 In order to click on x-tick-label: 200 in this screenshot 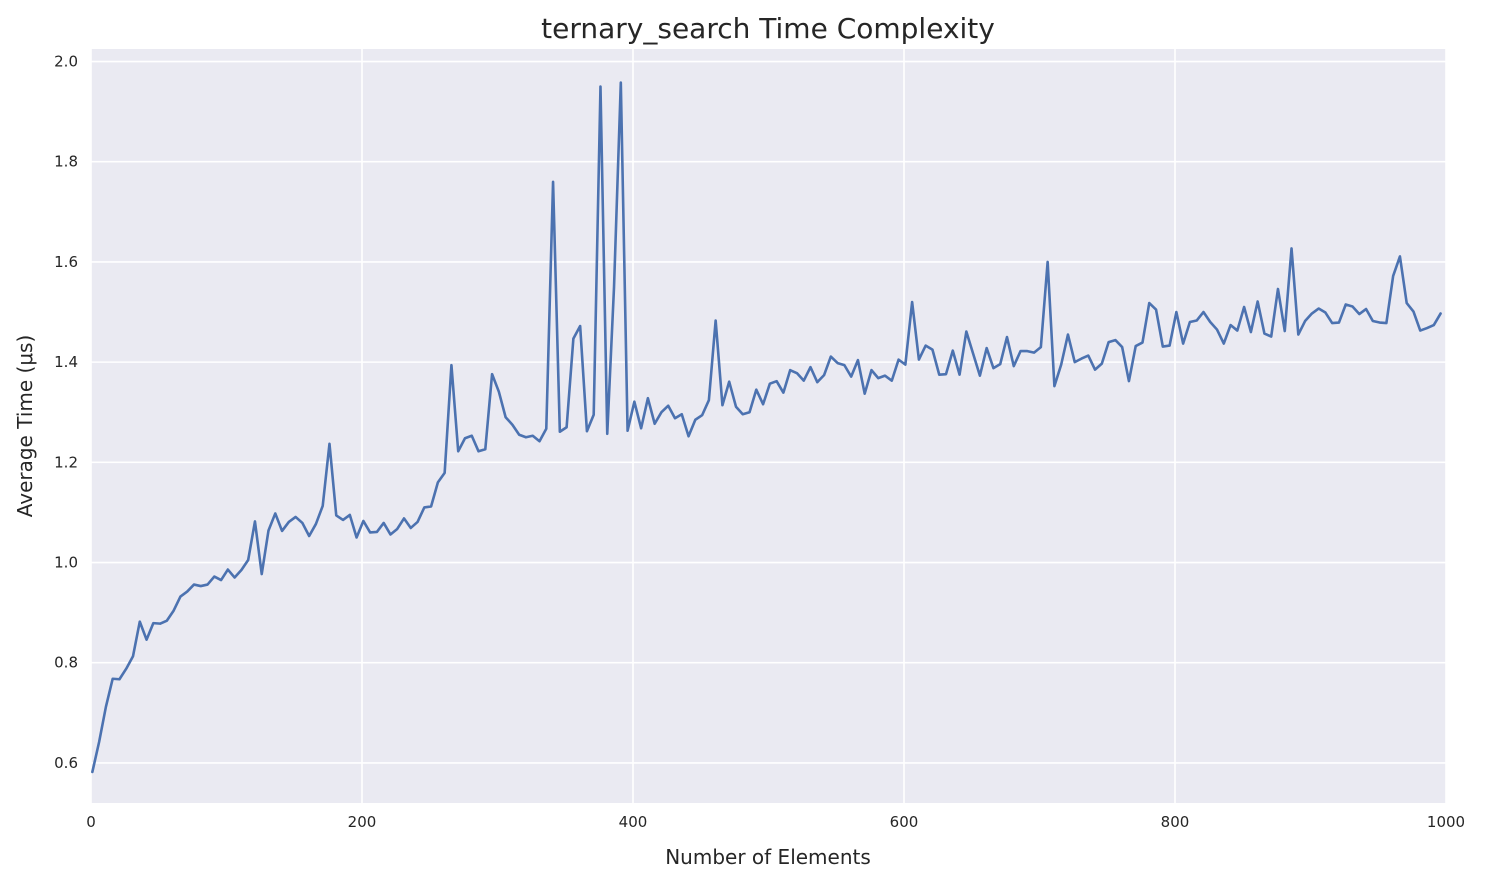, I will do `click(362, 822)`.